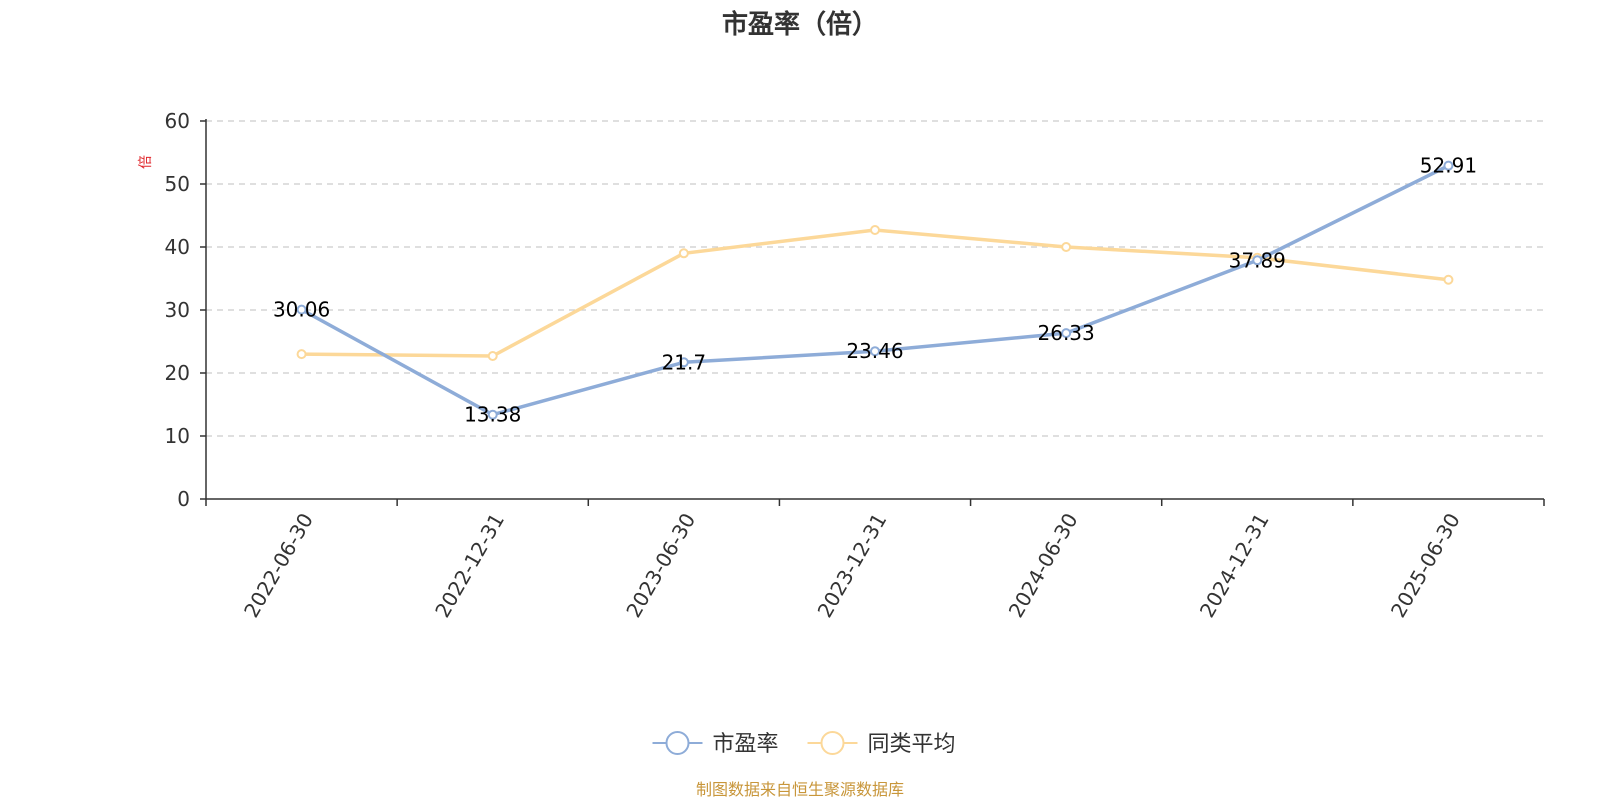 Image resolution: width=1600 pixels, height=800 pixels. I want to click on x-tick-label: 2023-12-31, so click(851, 565).